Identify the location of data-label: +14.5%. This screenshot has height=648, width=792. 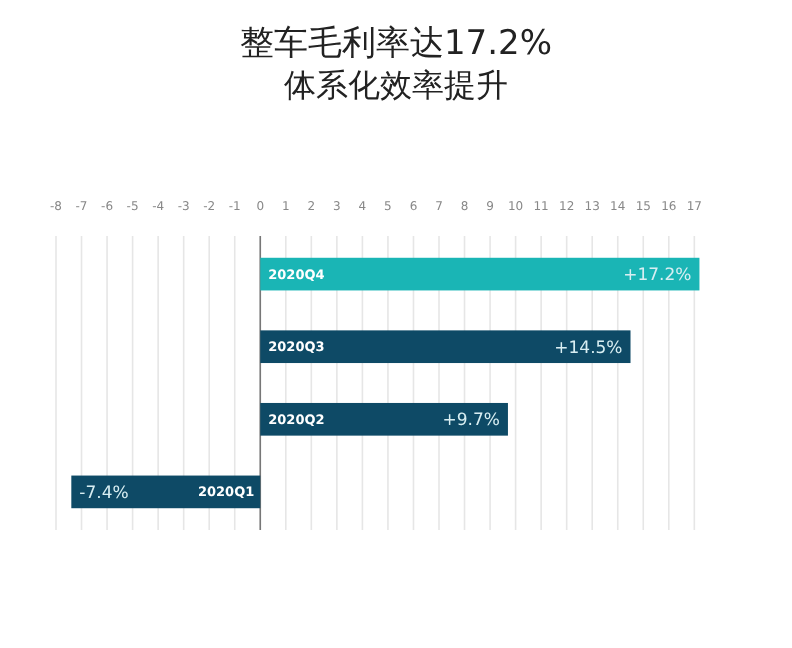
(588, 348).